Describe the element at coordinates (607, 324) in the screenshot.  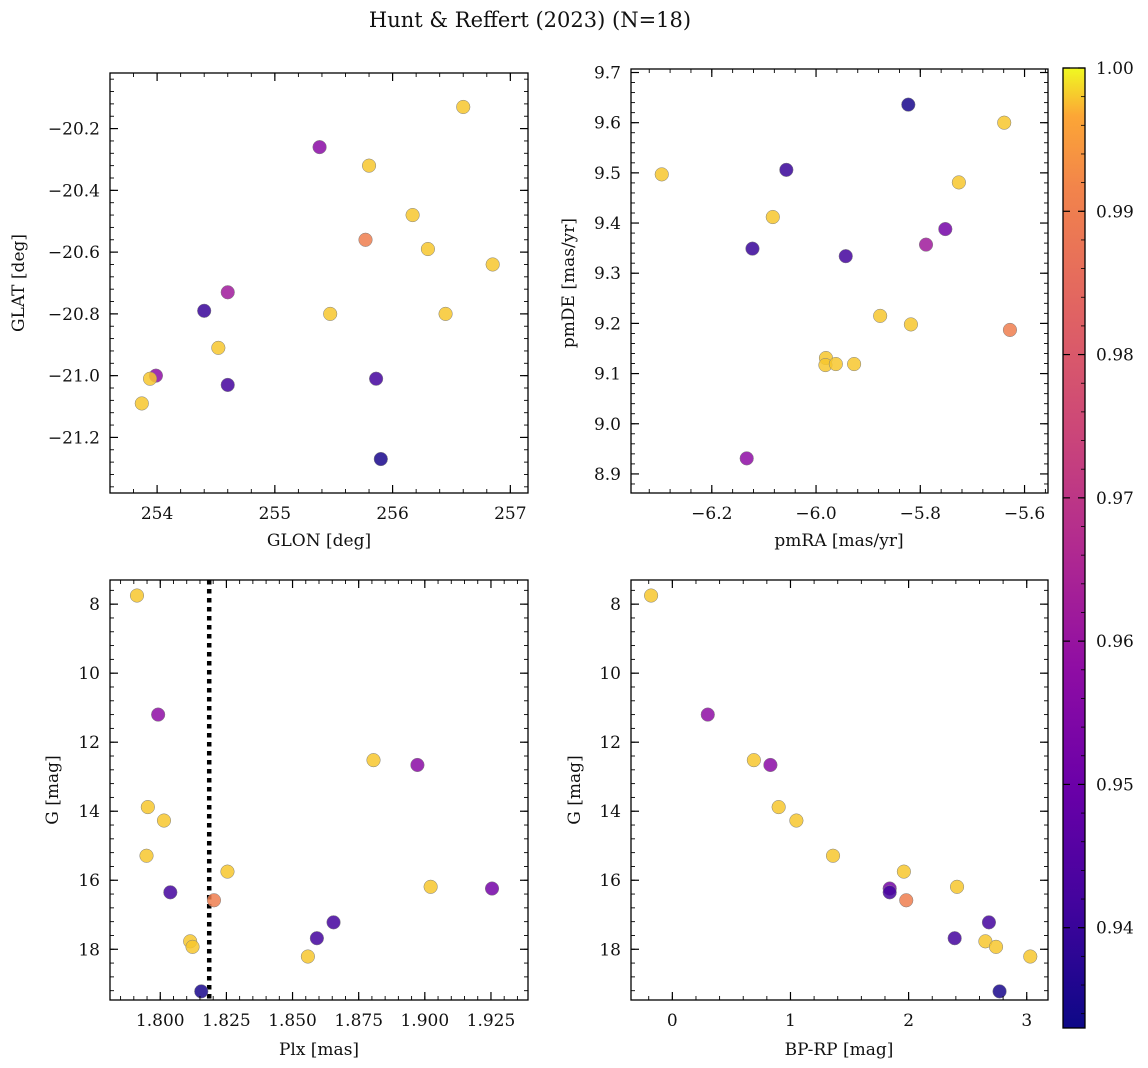
I see `y-tick-label: 9.2` at that location.